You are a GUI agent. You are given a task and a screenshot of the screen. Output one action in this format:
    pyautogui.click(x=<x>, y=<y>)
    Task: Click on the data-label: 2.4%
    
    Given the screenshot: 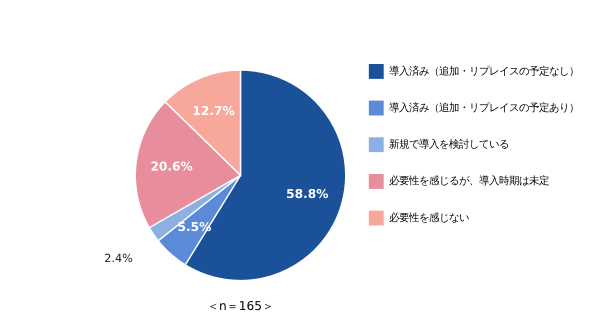 What is the action you would take?
    pyautogui.click(x=119, y=258)
    